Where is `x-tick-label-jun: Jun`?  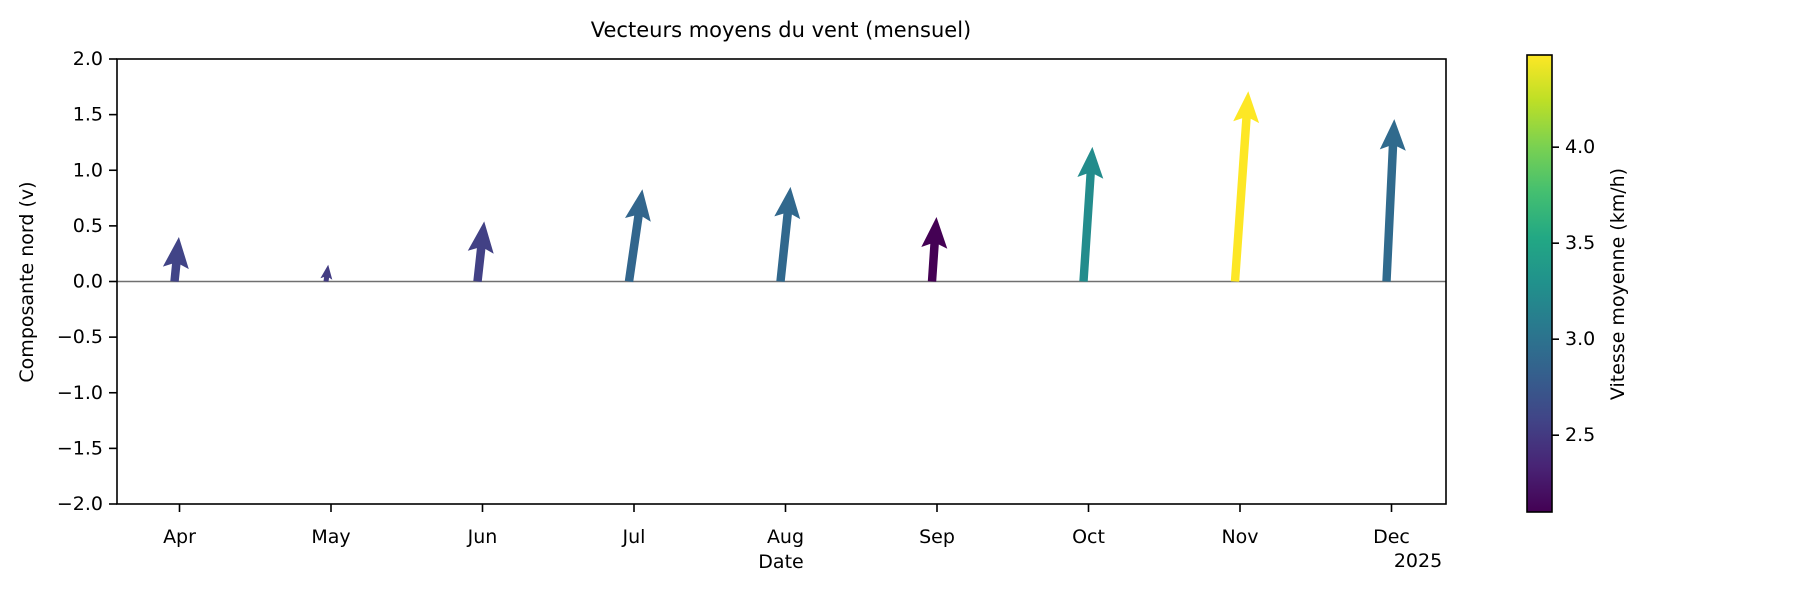
x-tick-label-jun: Jun is located at coordinates (482, 537).